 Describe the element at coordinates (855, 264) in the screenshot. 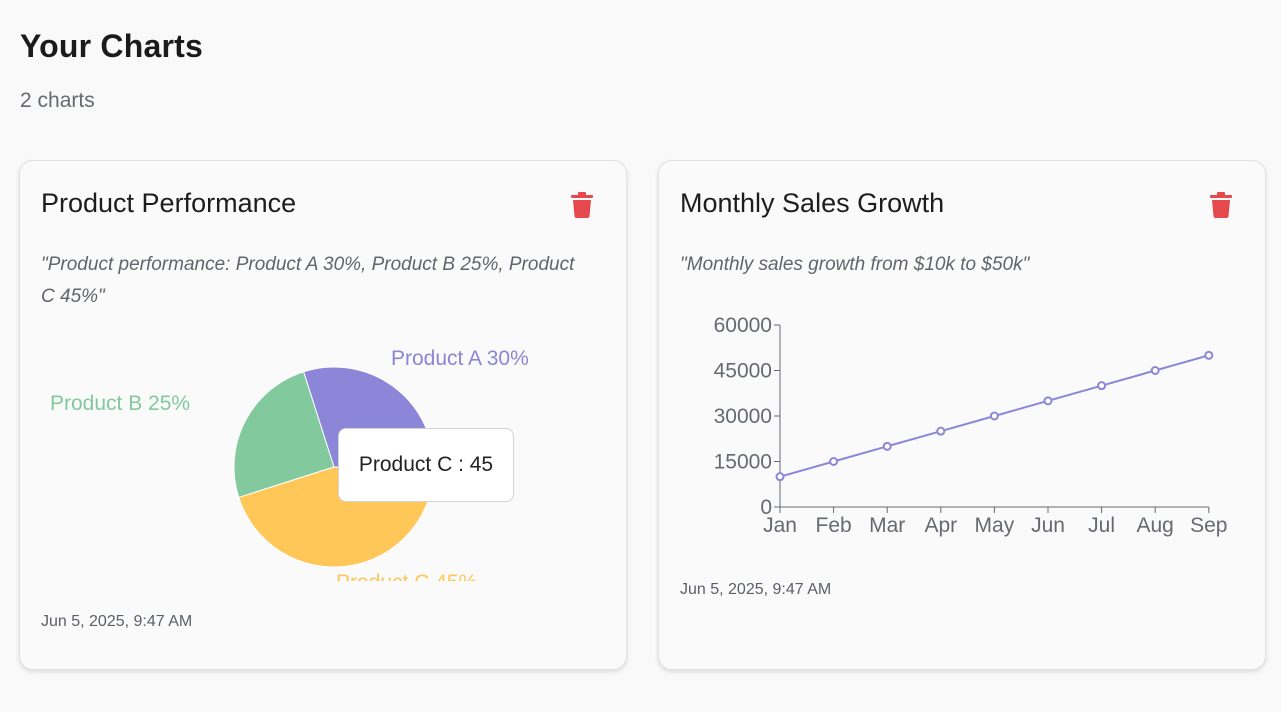

I see `chart-prompt: "Monthly sales growth from $10k to $50k"` at that location.